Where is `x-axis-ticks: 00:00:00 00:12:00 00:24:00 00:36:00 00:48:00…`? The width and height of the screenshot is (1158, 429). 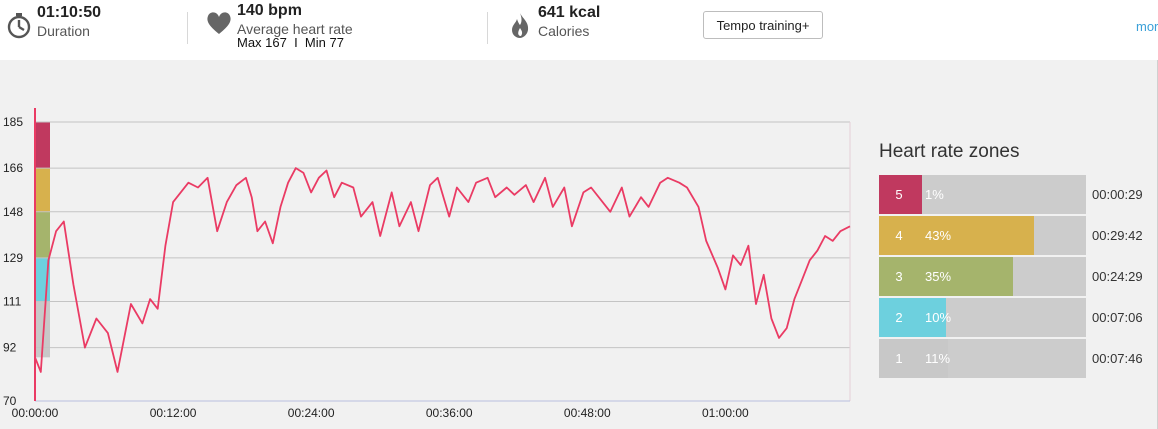
x-axis-ticks: 00:00:00 00:12:00 00:24:00 00:36:00 00:48:00… is located at coordinates (380, 413).